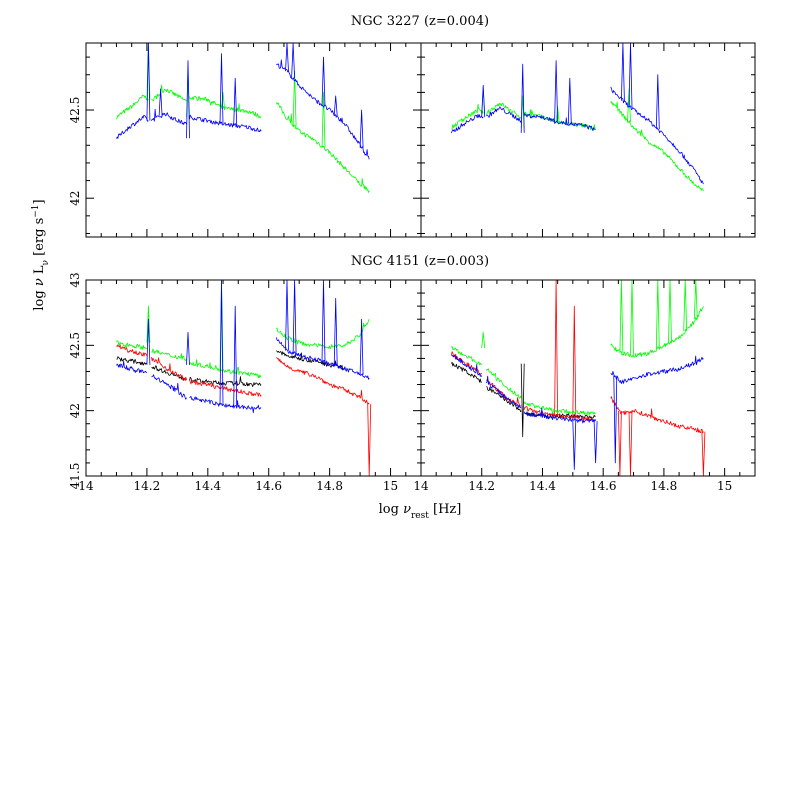 This screenshot has height=797, width=797. I want to click on y-tick-label-0-1: 42.5, so click(75, 110).